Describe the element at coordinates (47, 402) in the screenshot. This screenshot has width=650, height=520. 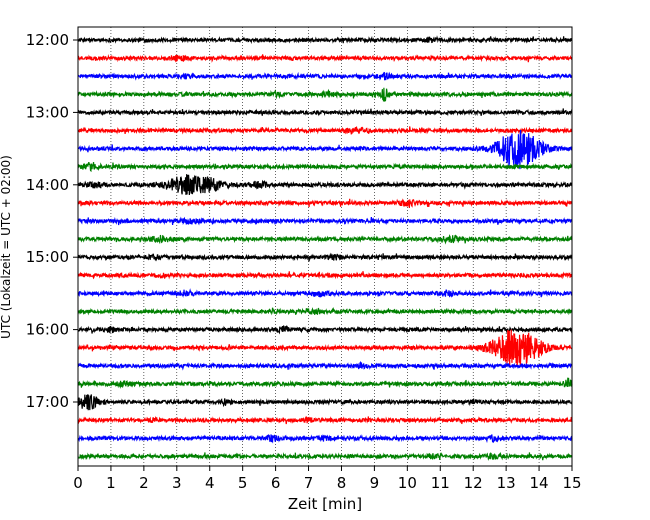
I see `y-tick-label: 17:00` at that location.